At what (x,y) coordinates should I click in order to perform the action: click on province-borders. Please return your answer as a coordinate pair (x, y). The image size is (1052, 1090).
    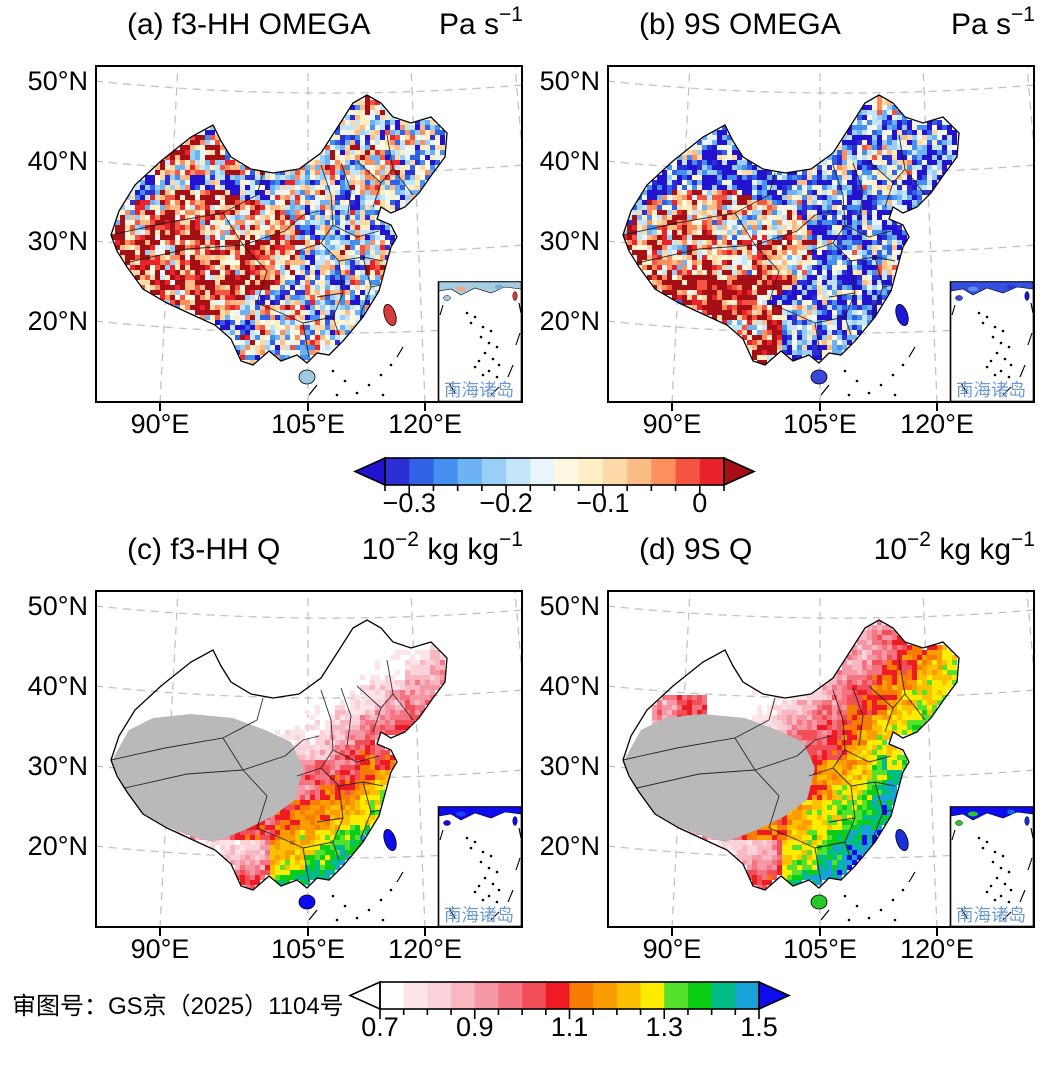
    Looking at the image, I should click on (774, 246).